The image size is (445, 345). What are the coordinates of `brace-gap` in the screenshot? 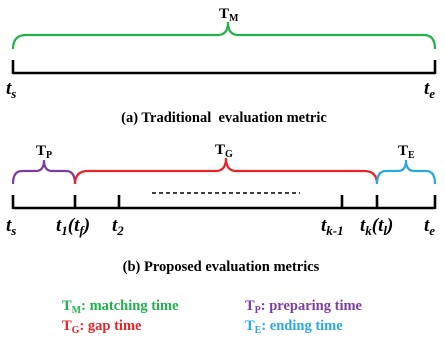 It's located at (226, 171).